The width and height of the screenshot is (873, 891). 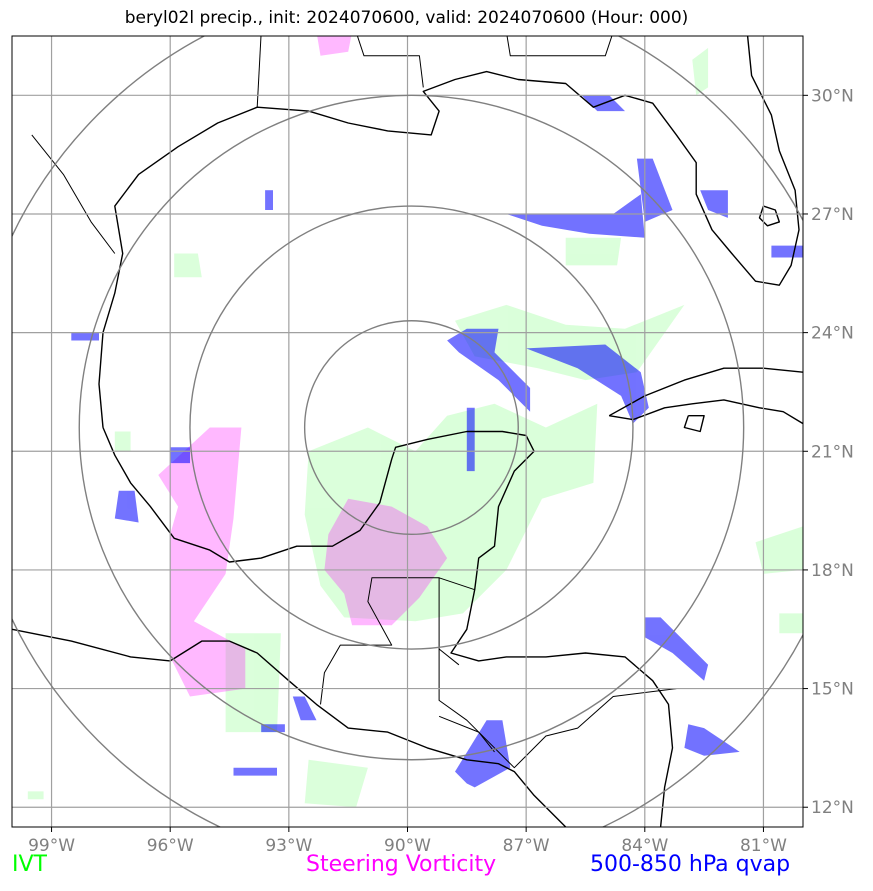 I want to click on longitude-ticks: 99°W 96°W 93°W 90°W 87°W 84°W 81°W, so click(x=407, y=841).